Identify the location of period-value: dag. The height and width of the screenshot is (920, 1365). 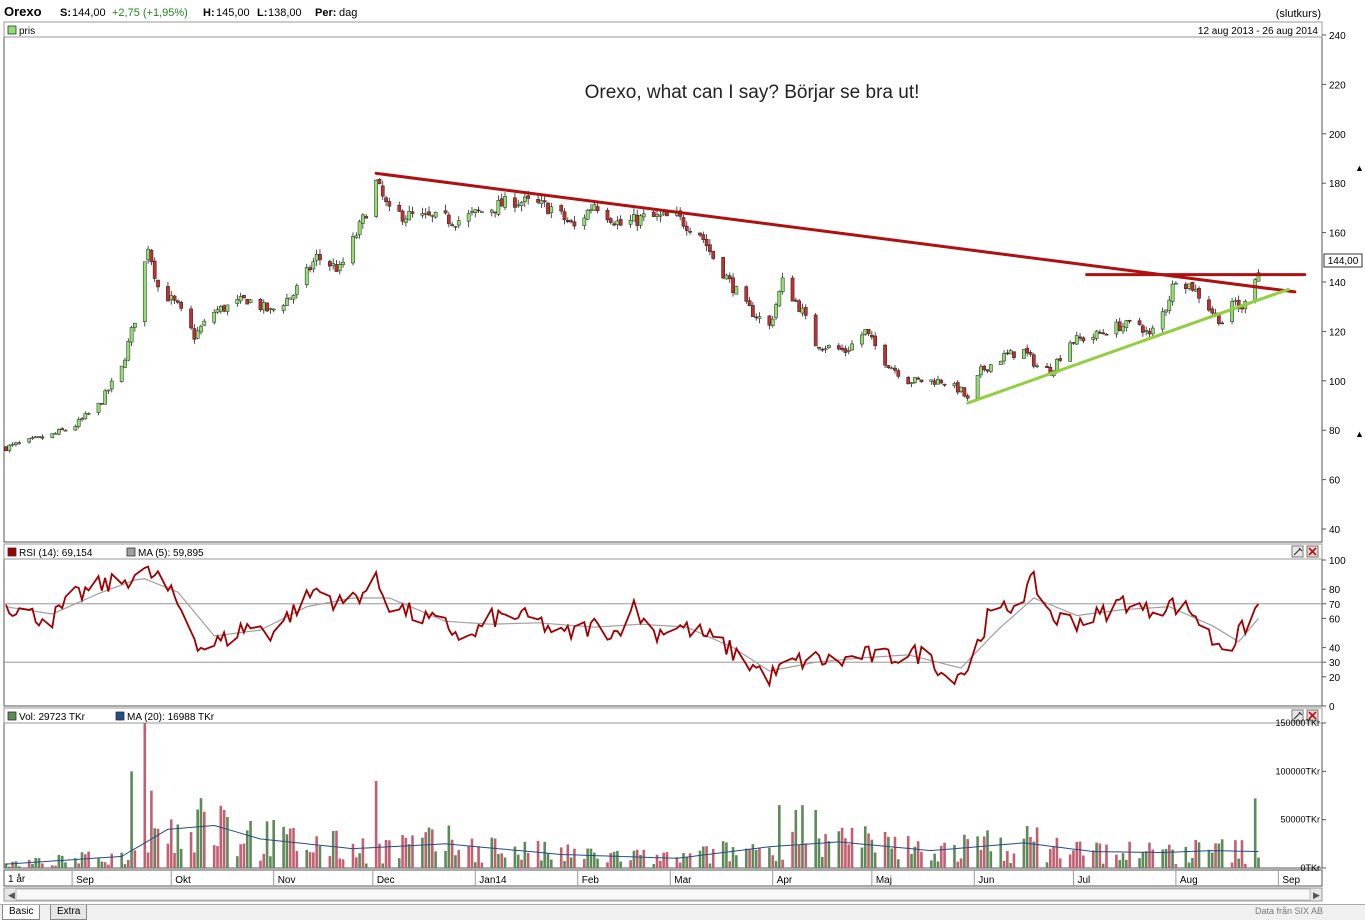
(348, 13).